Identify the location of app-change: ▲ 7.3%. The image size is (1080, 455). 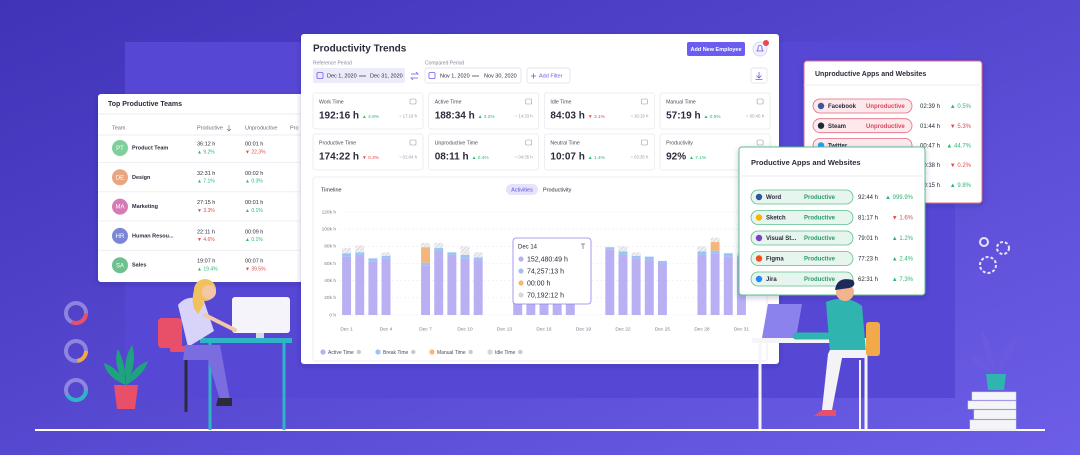
(903, 280).